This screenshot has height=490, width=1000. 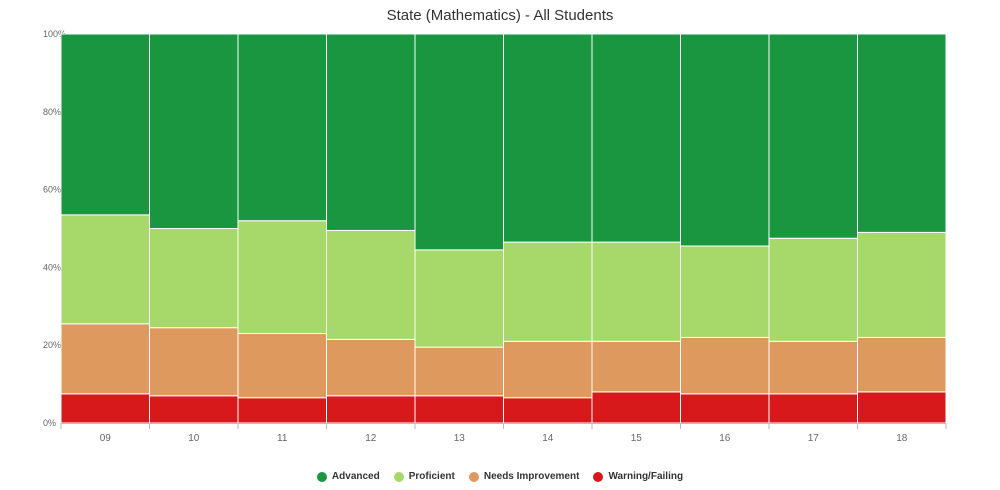 What do you see at coordinates (725, 438) in the screenshot?
I see `x-tick-label: 16` at bounding box center [725, 438].